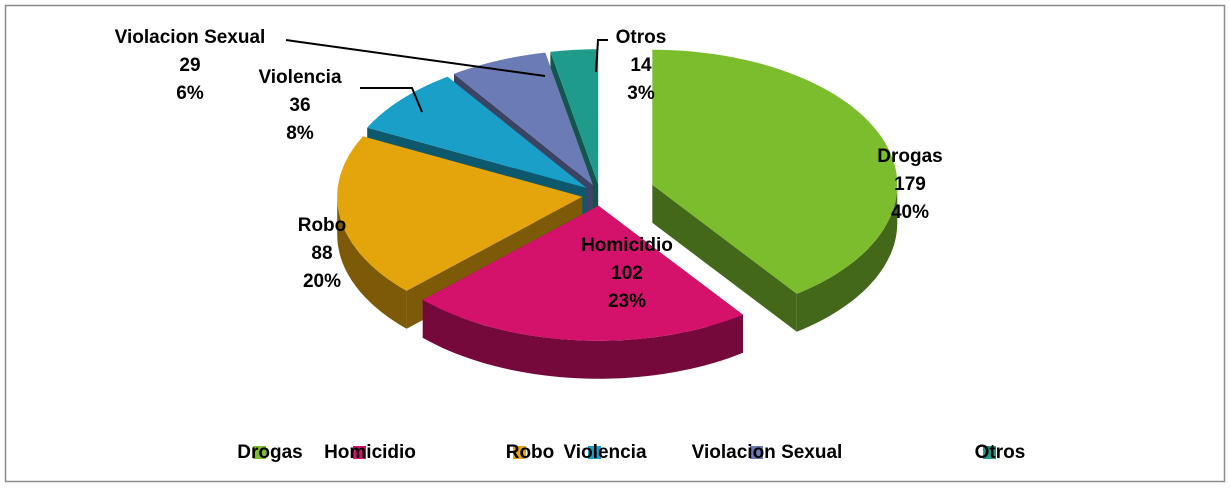 The image size is (1230, 492). Describe the element at coordinates (909, 156) in the screenshot. I see `data-label-name: Drogas` at that location.